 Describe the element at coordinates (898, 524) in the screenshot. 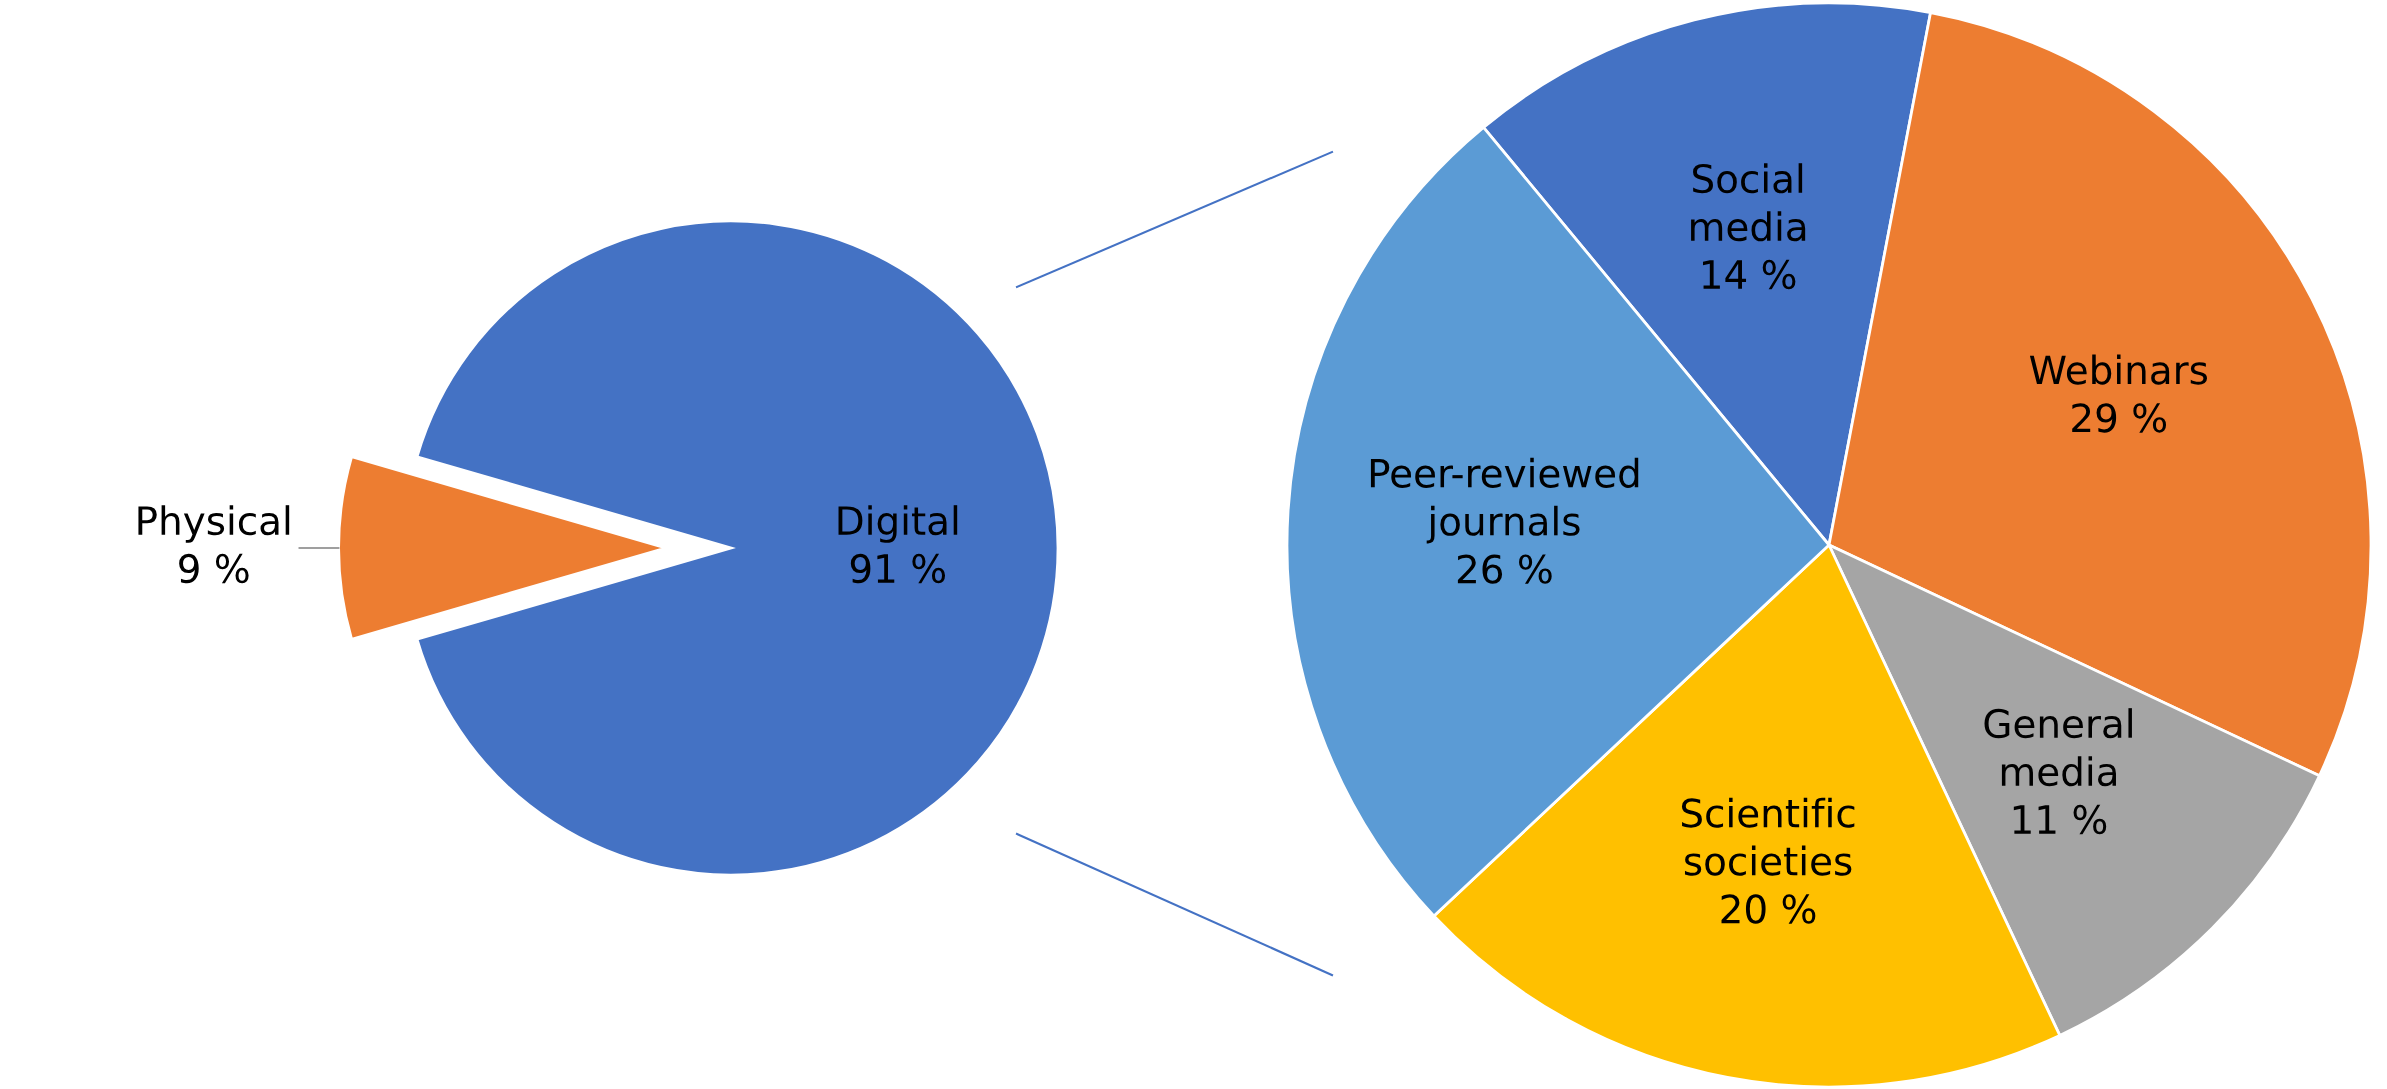

I see `slice-label: Digital` at that location.